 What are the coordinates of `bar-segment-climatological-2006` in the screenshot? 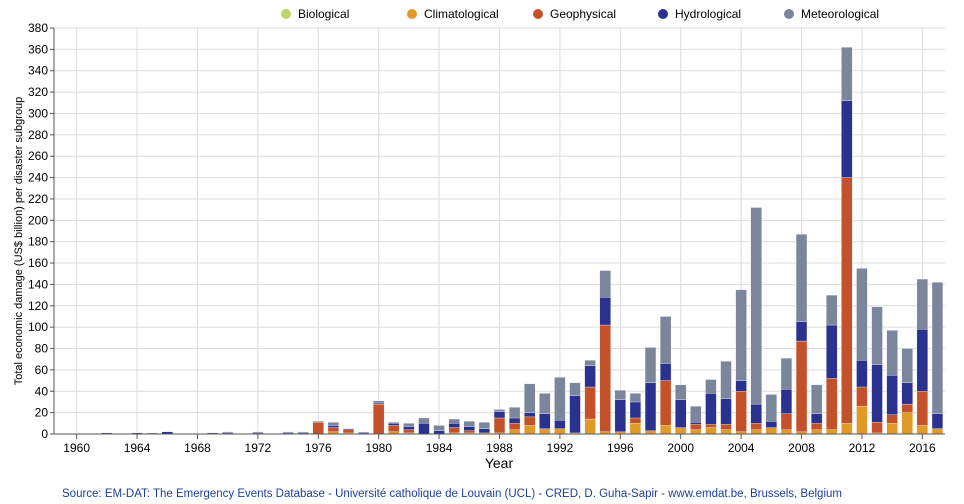 It's located at (771, 431).